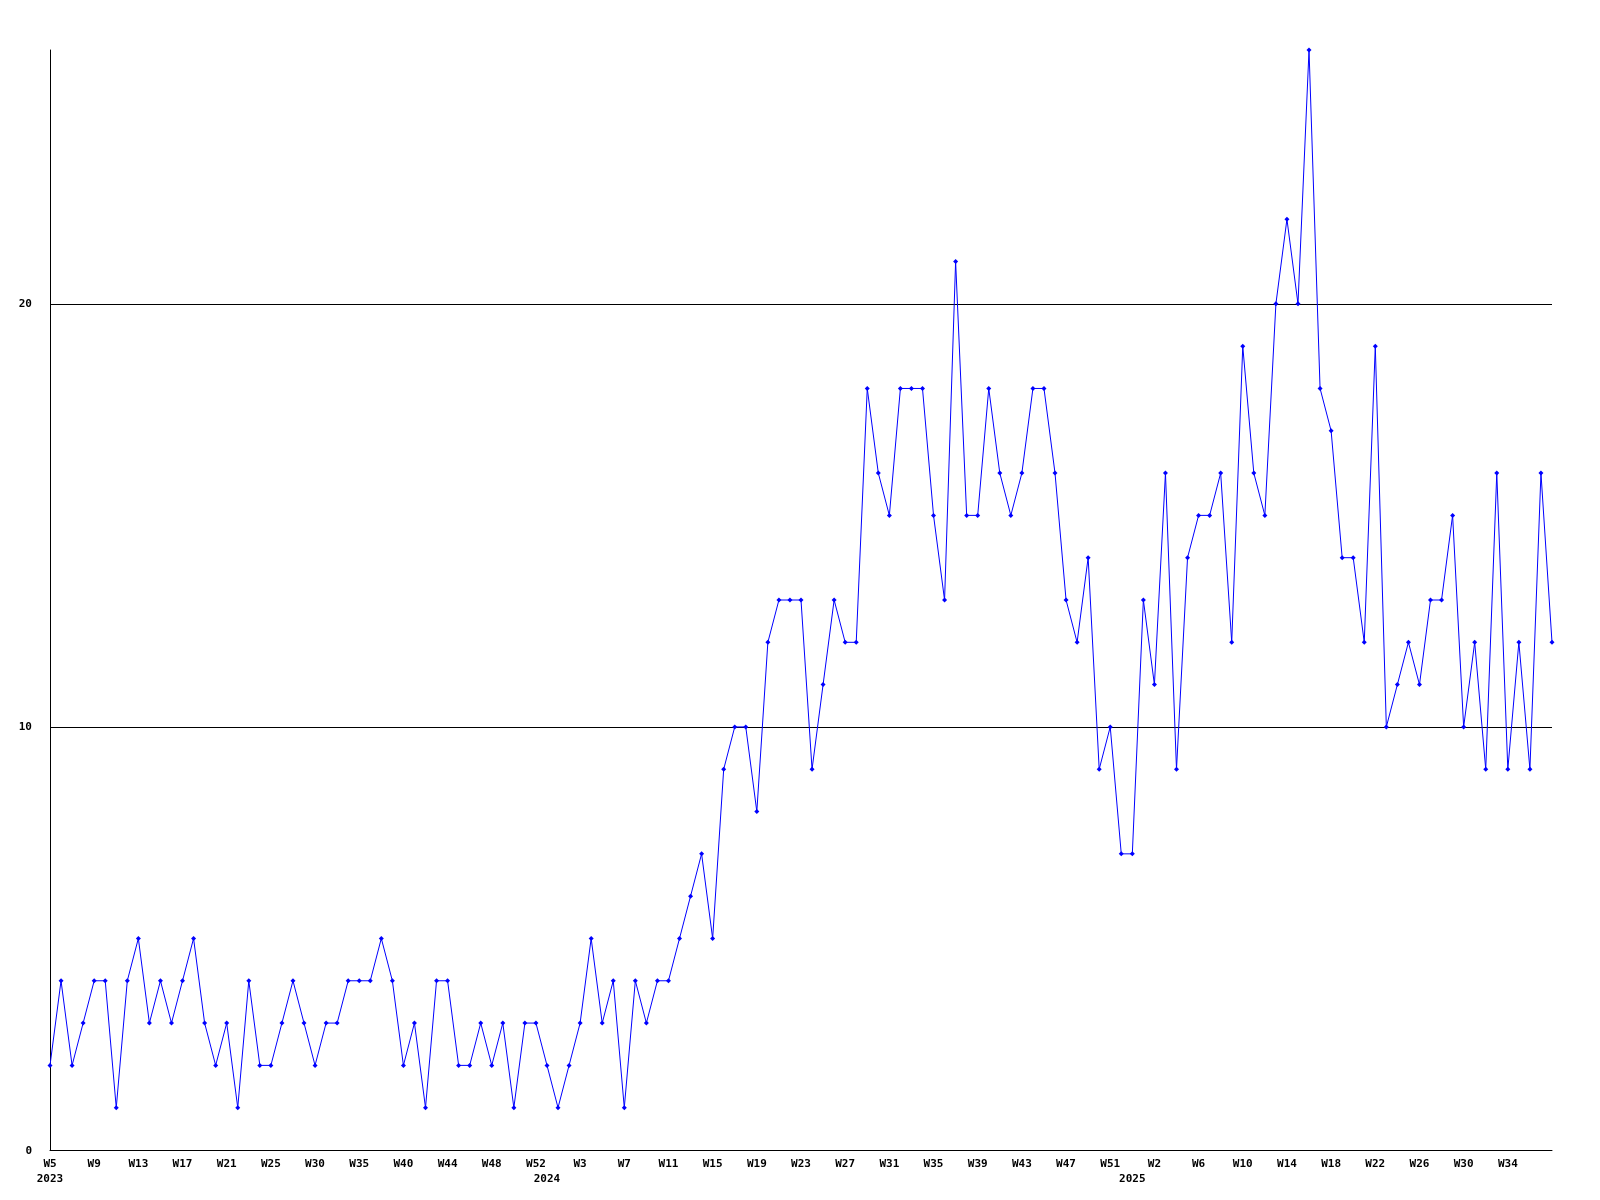 This screenshot has width=1600, height=1200. What do you see at coordinates (1242, 1163) in the screenshot?
I see `x-tick-label: W10` at bounding box center [1242, 1163].